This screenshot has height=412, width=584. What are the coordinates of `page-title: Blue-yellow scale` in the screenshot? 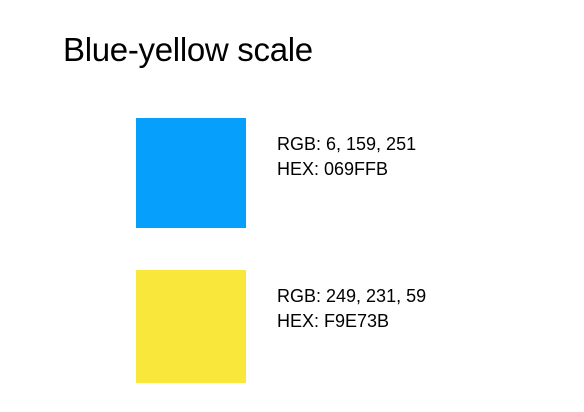 It's located at (188, 49).